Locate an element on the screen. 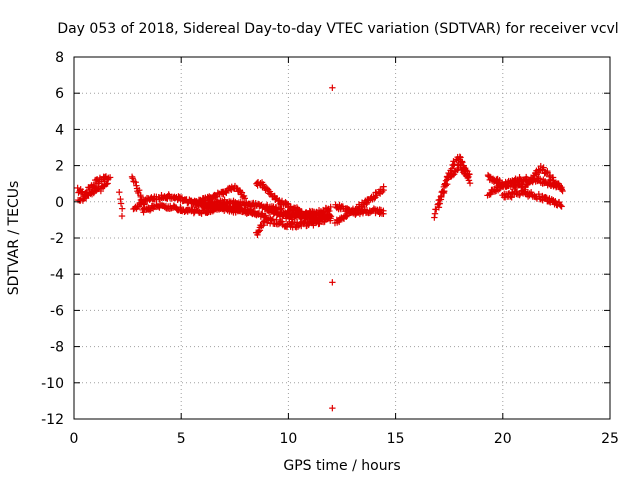 Image resolution: width=640 pixels, height=480 pixels. y-axis-label: SDTVAR / TECUs is located at coordinates (14, 238).